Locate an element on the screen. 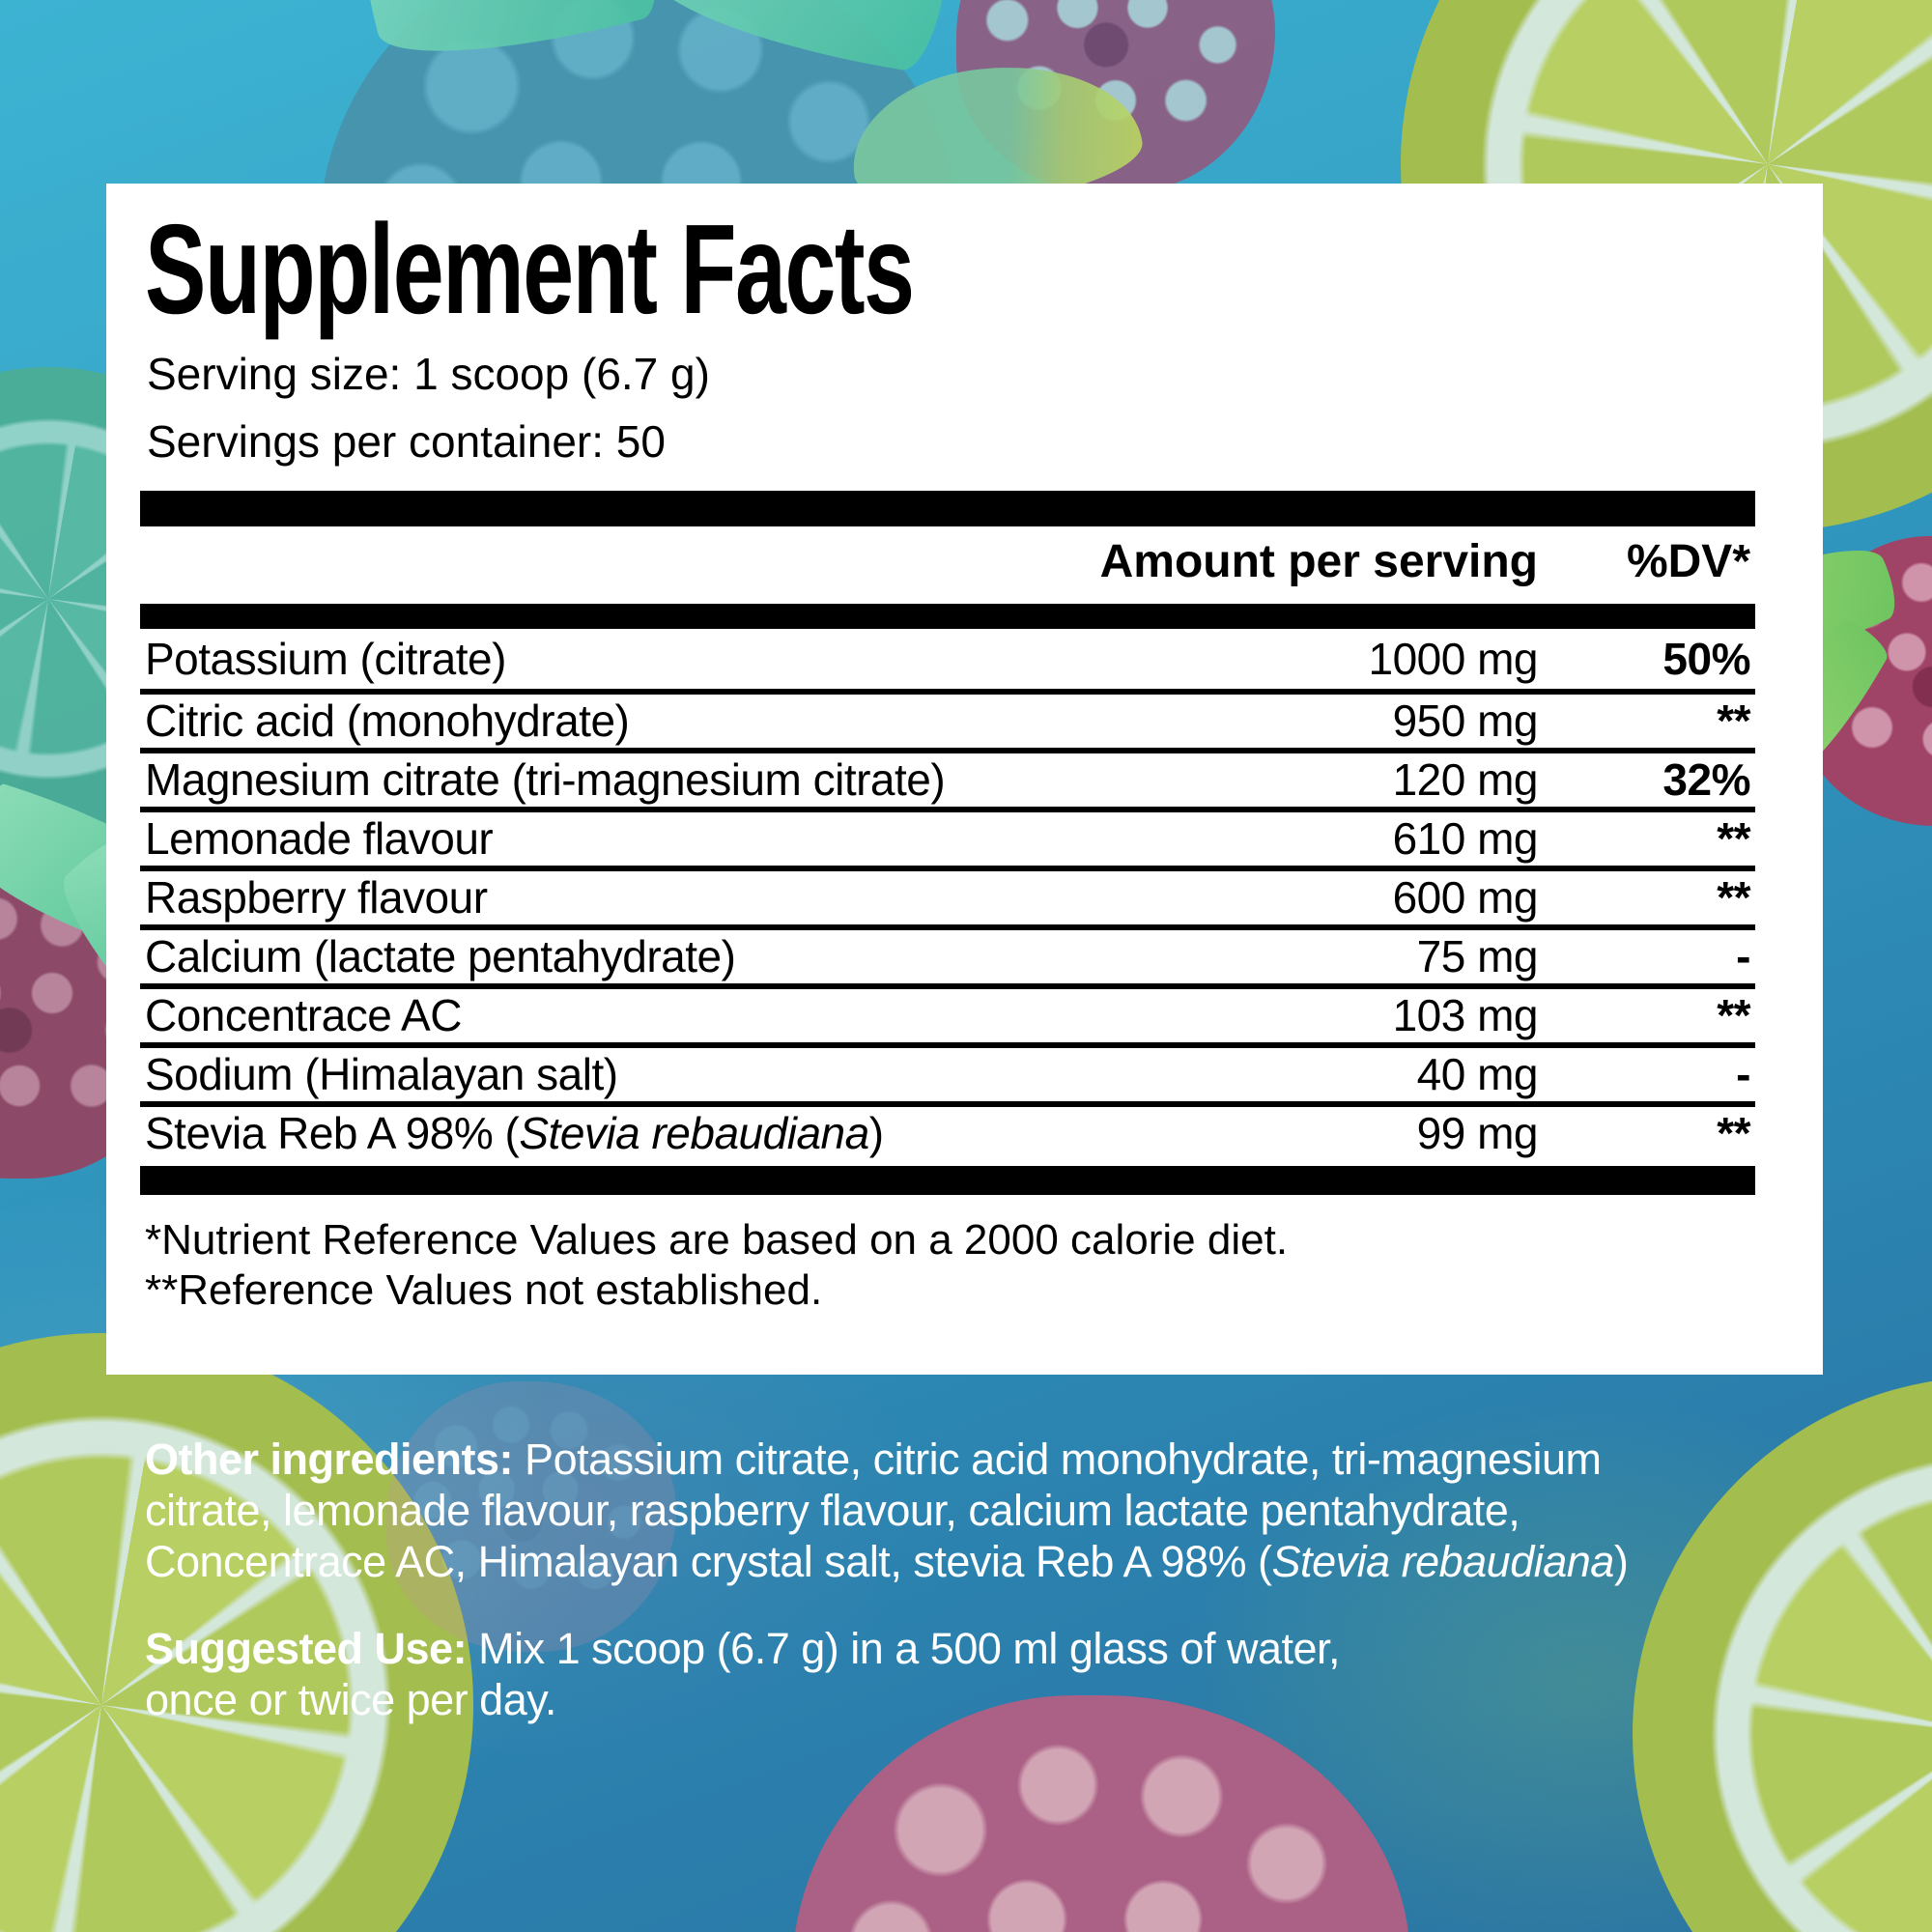  ingredient-name: Calcium (lactate pentahydrate) is located at coordinates (645, 956).